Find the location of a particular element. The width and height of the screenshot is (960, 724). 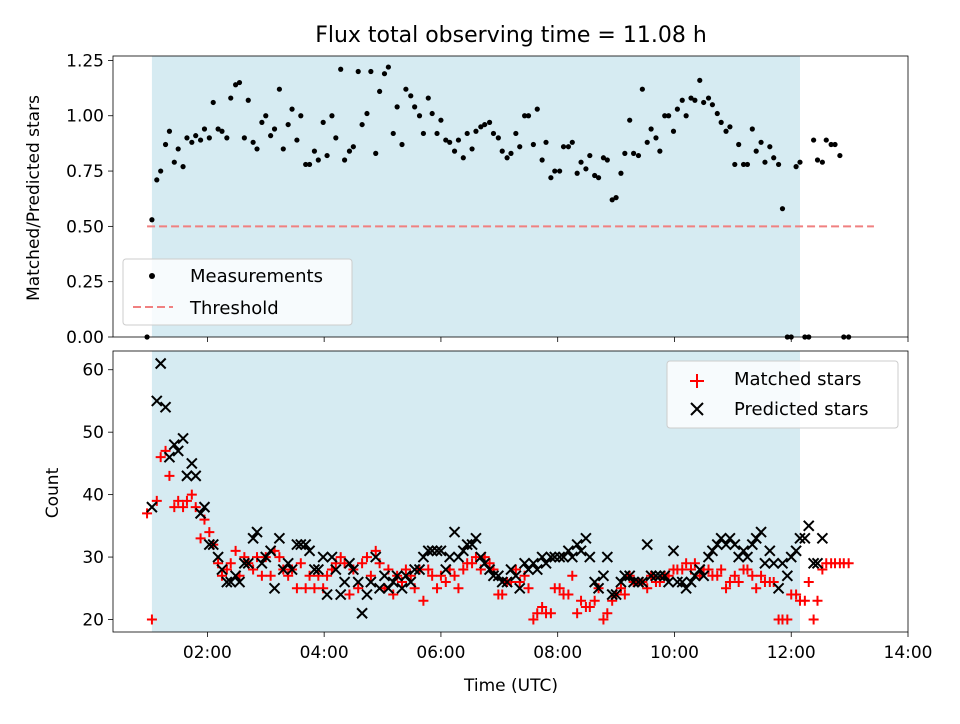

bottom-legend-box is located at coordinates (782, 394).